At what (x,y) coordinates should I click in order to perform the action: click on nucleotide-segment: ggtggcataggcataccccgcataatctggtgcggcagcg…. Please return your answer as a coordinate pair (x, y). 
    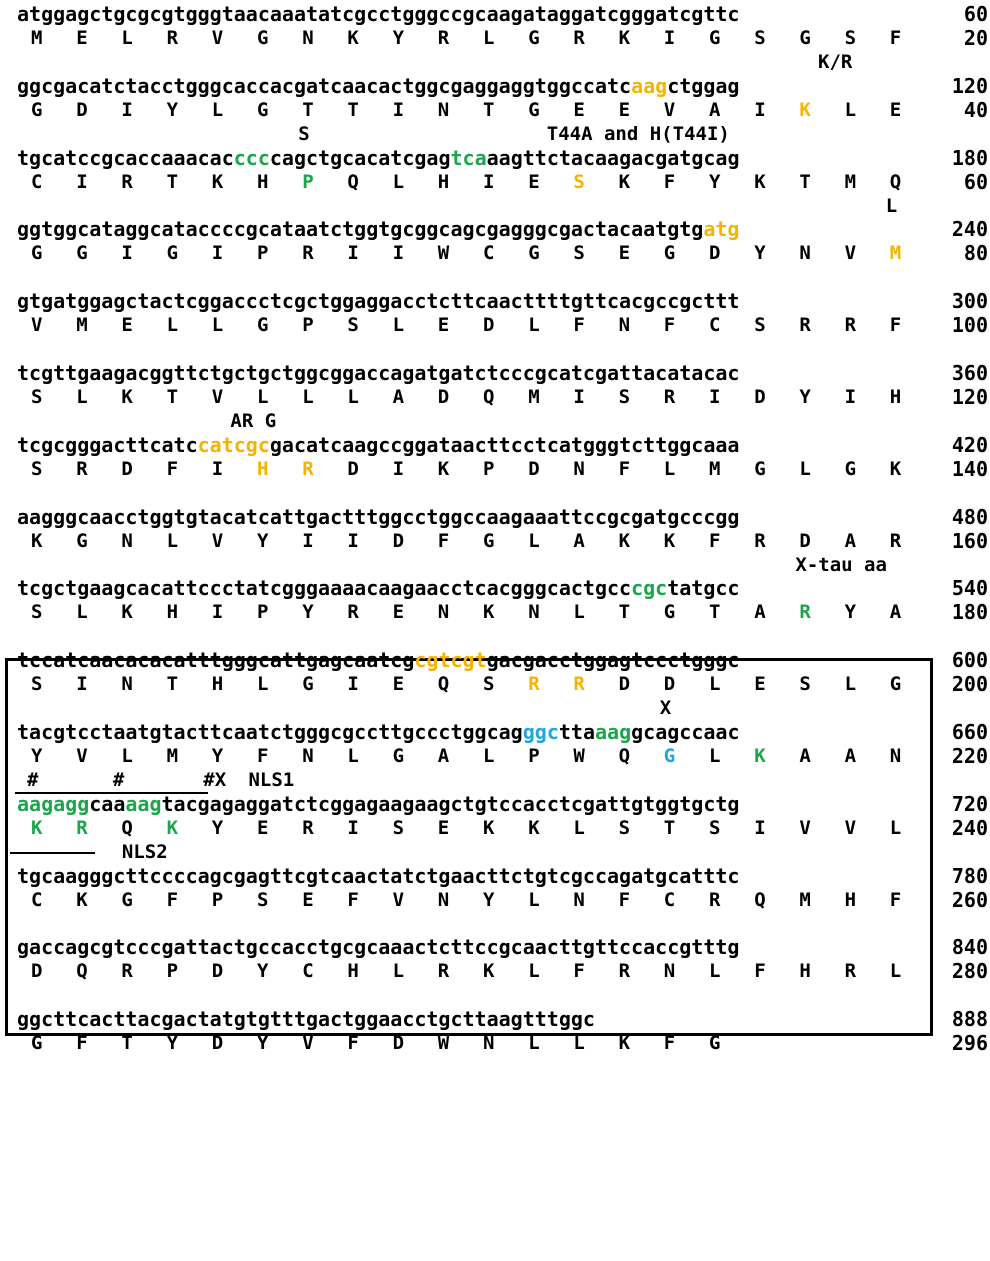
    Looking at the image, I should click on (360, 229).